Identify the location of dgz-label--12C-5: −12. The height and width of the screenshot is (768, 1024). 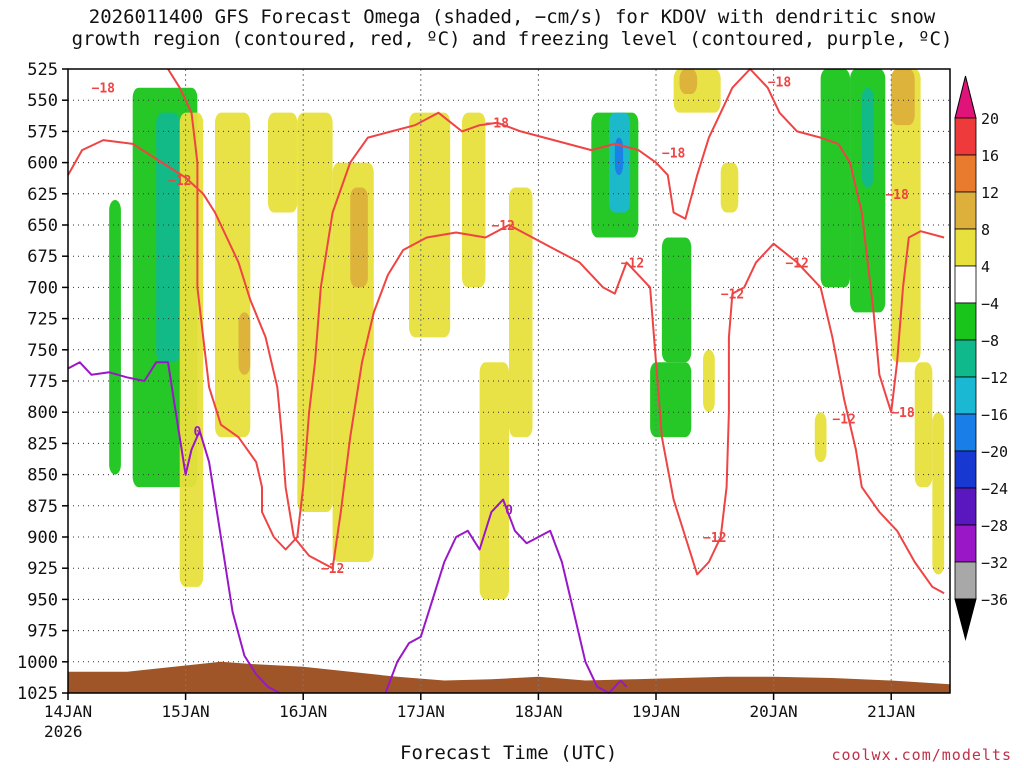
(714, 538).